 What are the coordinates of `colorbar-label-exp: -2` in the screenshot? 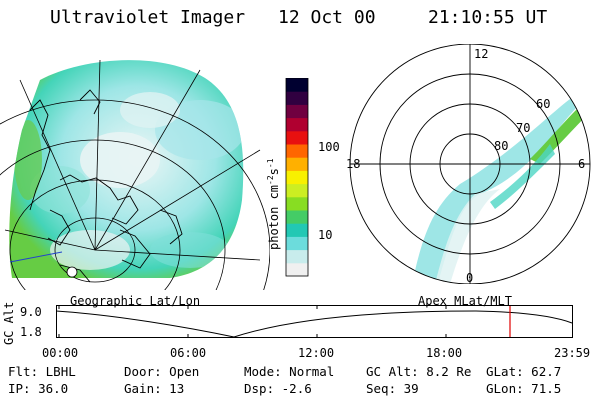 It's located at (270, 180).